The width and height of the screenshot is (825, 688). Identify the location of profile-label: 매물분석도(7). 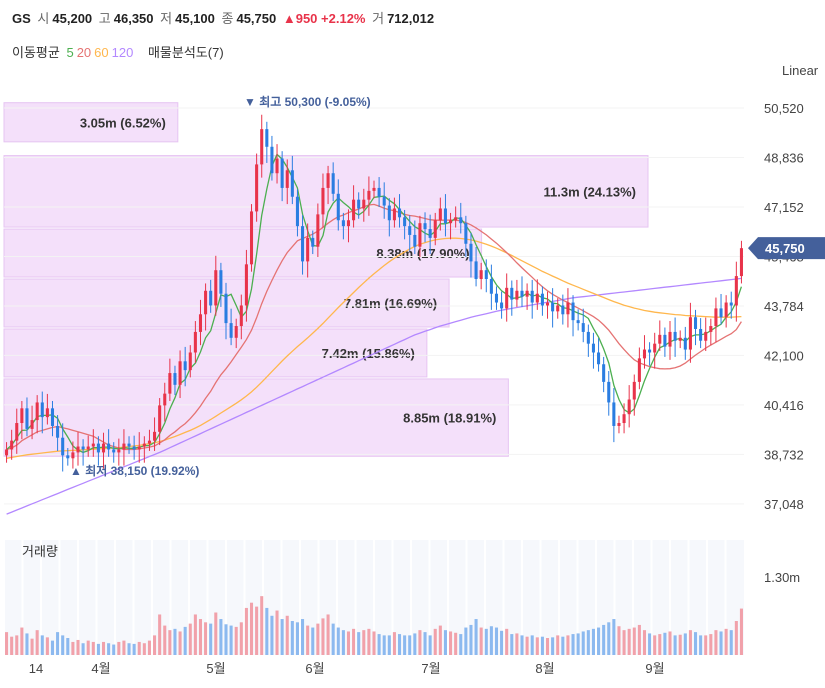
(185, 52).